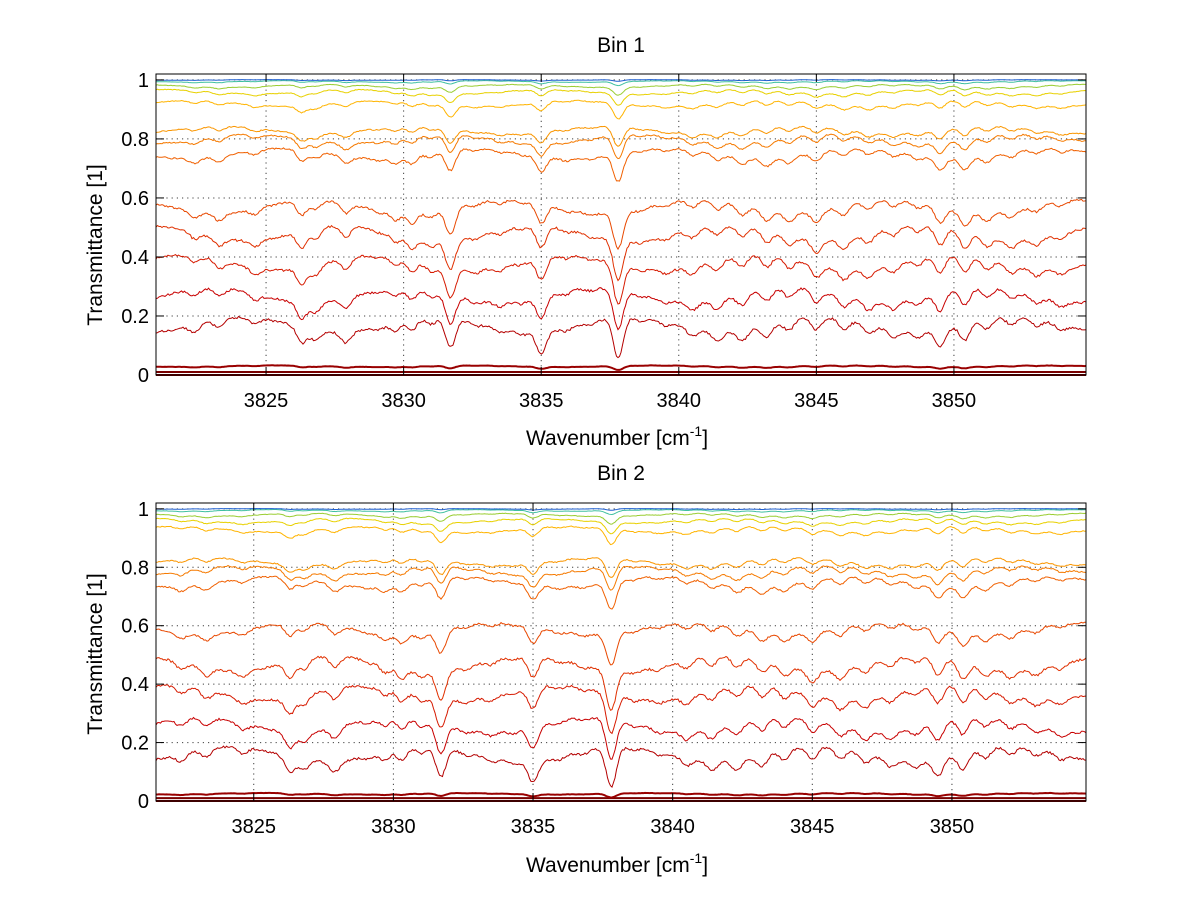  Describe the element at coordinates (621, 473) in the screenshot. I see `chart-title: Bin 2` at that location.